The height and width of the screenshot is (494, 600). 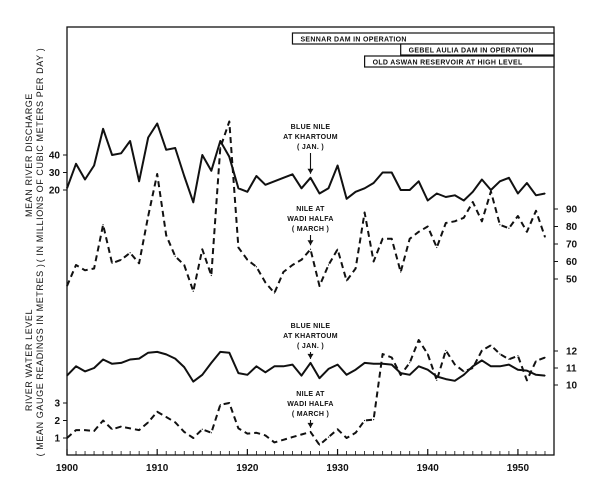 I want to click on right-y-tick-label: 80, so click(x=572, y=227).